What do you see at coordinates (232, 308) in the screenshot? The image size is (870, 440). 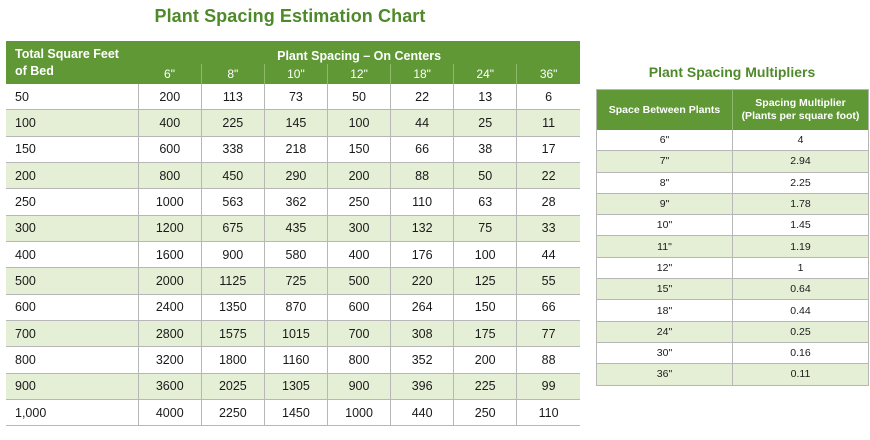 I see `plant-count-cell: 1350` at bounding box center [232, 308].